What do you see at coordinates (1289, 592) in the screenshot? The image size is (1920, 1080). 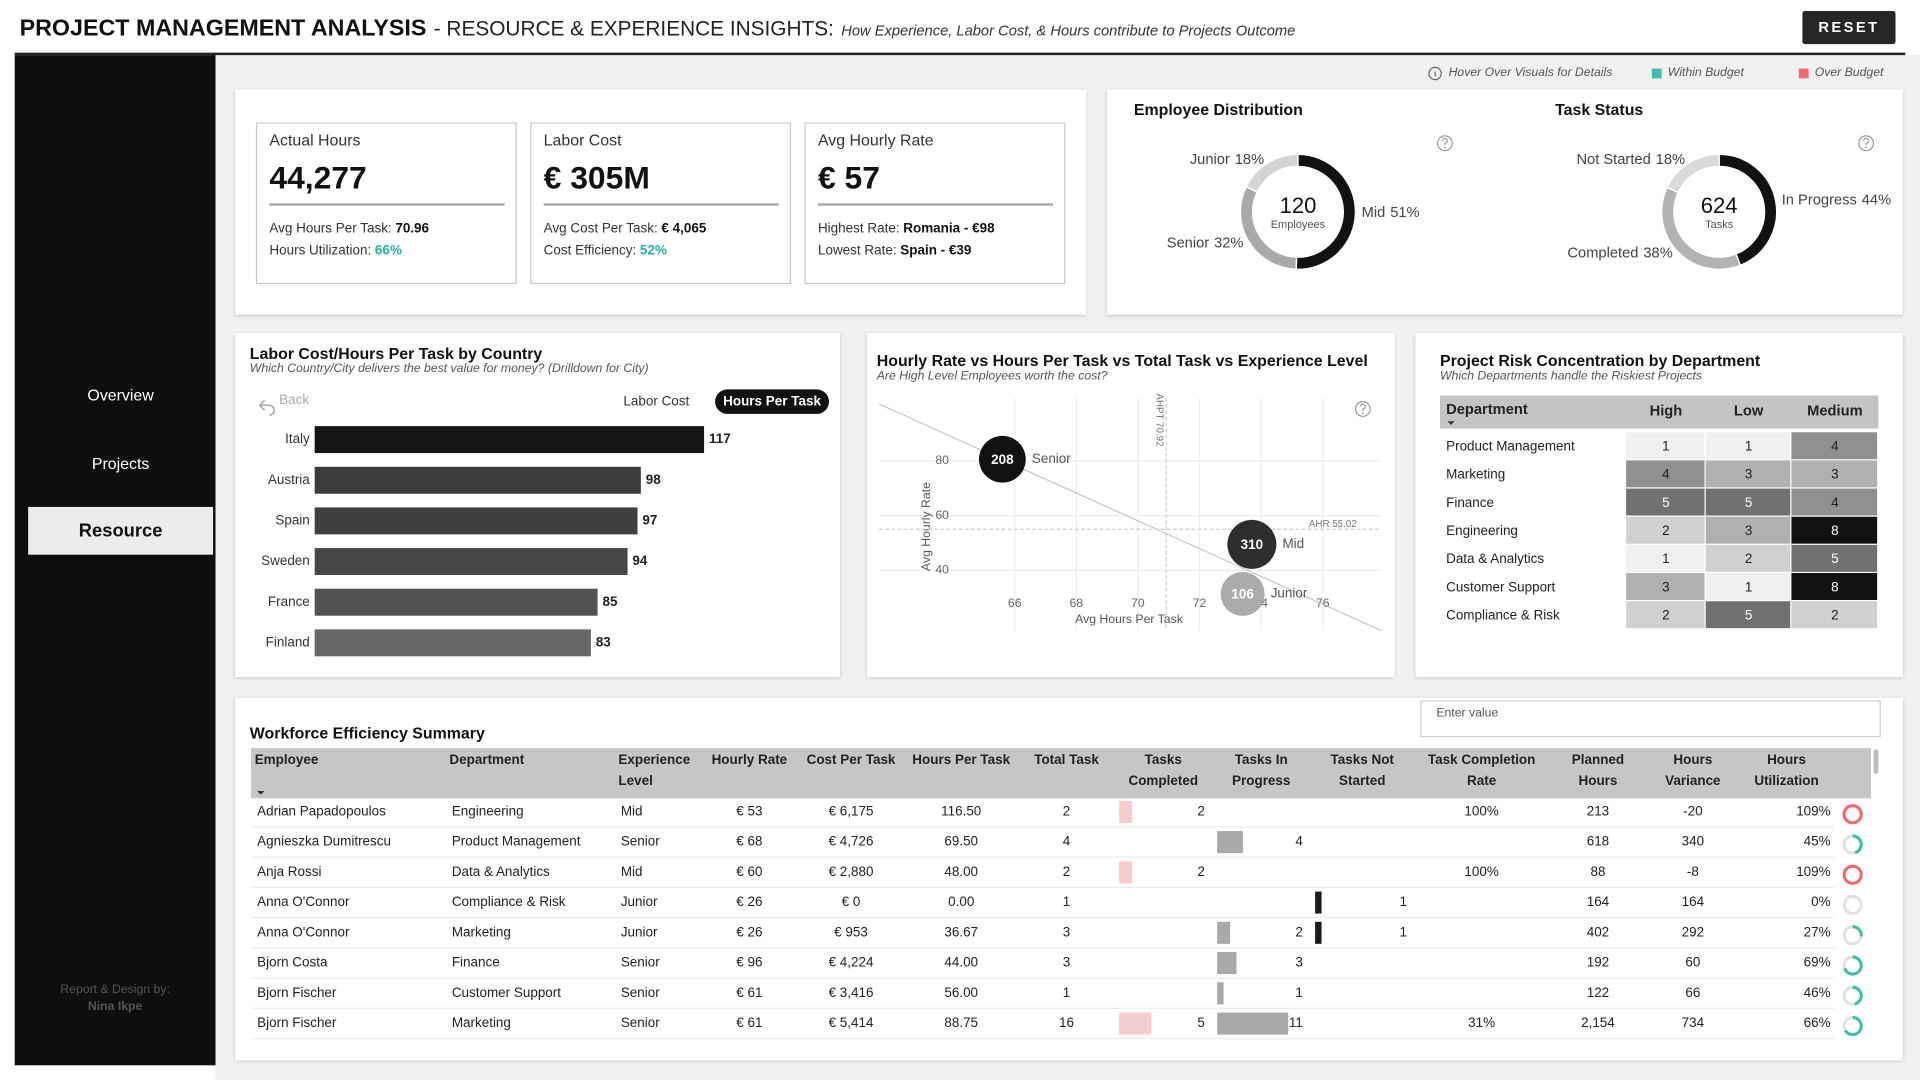 I see `bubble-name: Junior` at bounding box center [1289, 592].